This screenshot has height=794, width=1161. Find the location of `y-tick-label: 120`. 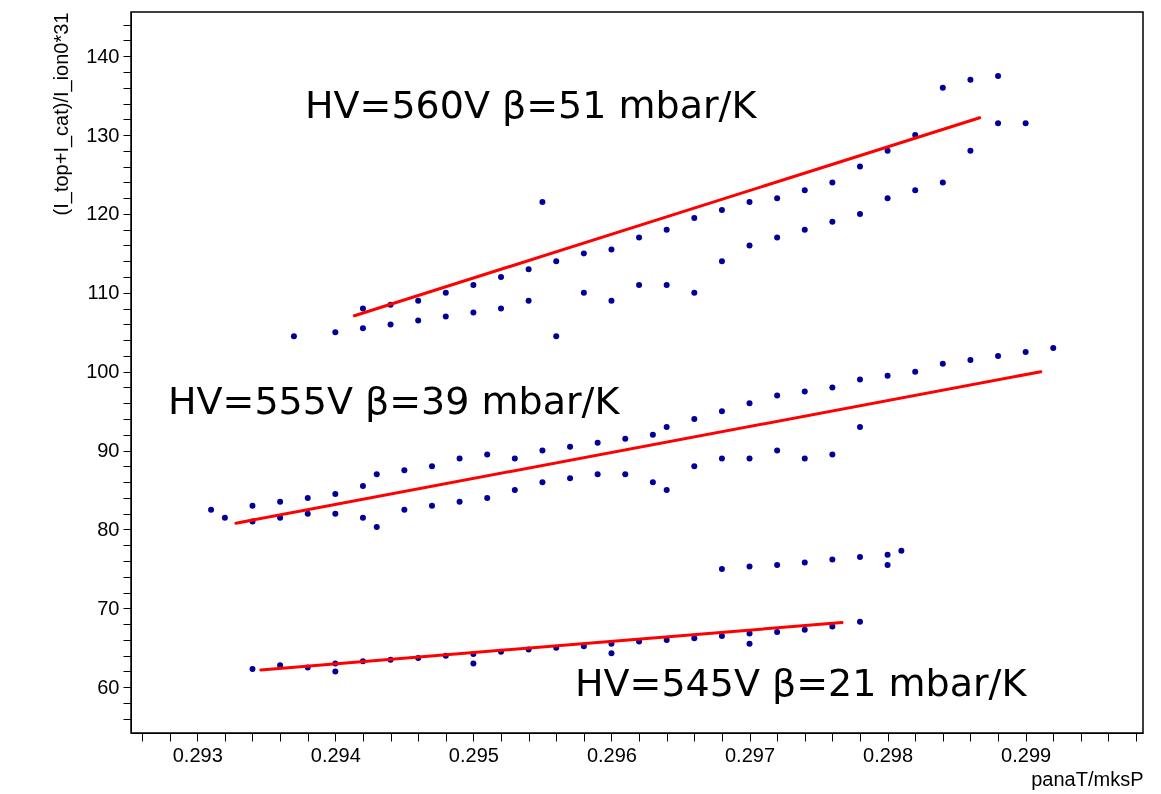

y-tick-label: 120 is located at coordinates (103, 213).